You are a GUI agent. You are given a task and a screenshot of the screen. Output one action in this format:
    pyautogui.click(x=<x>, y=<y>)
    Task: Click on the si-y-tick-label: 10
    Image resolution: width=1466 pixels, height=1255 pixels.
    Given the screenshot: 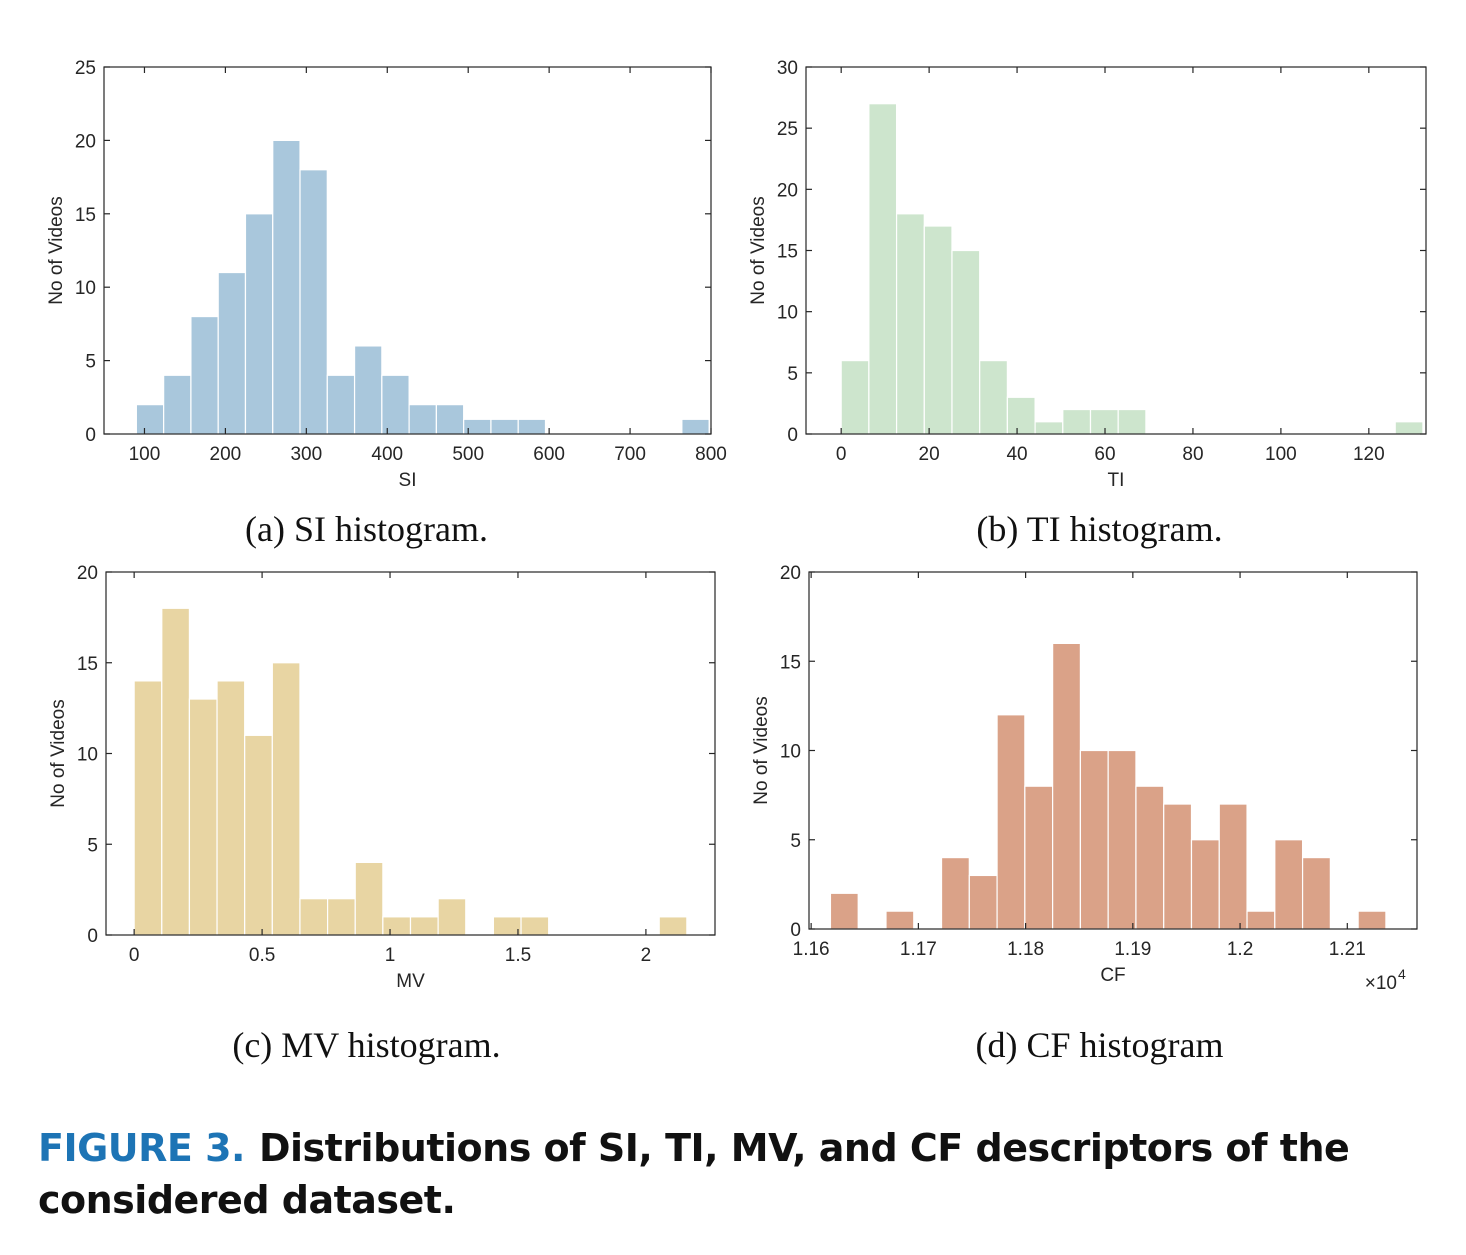 What is the action you would take?
    pyautogui.click(x=85, y=288)
    